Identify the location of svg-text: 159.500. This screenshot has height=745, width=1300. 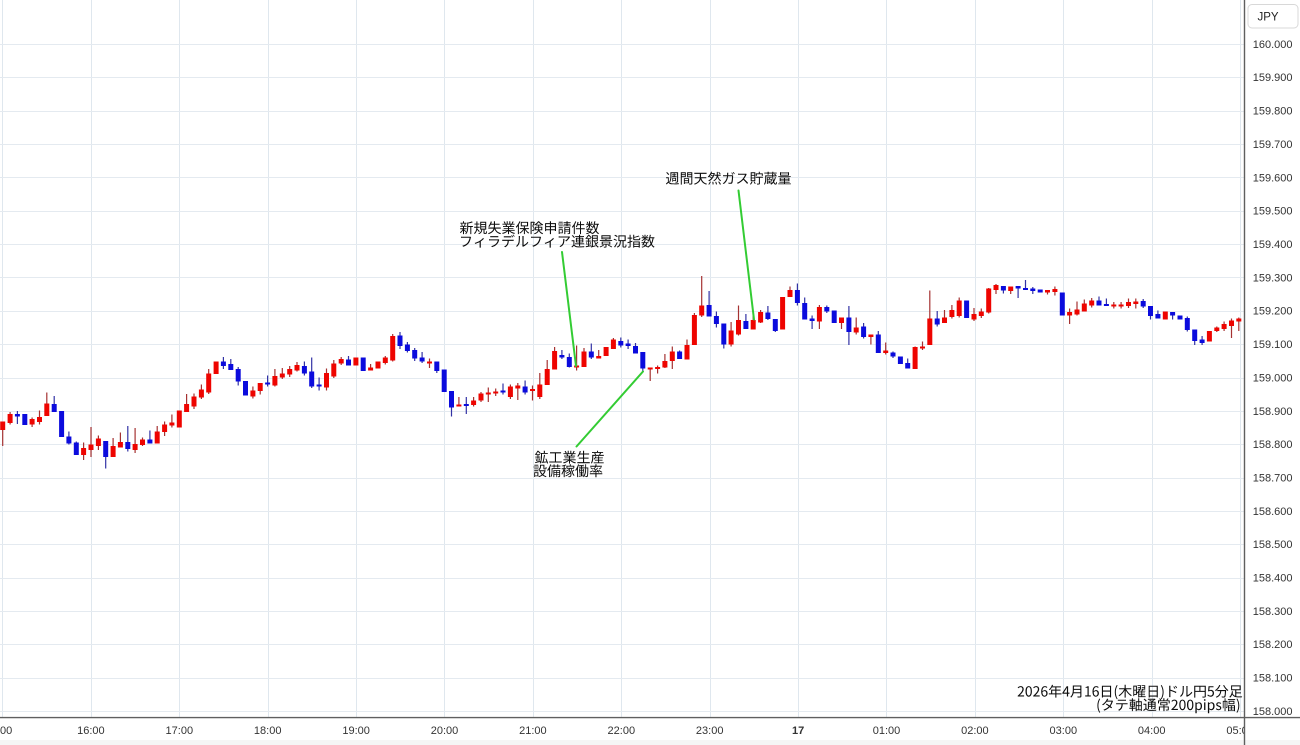
(1273, 212).